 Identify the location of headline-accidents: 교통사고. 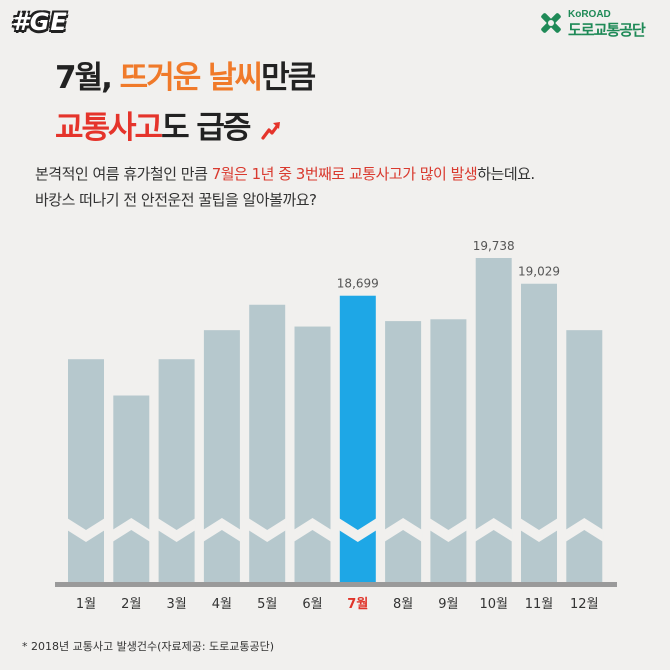
(109, 128).